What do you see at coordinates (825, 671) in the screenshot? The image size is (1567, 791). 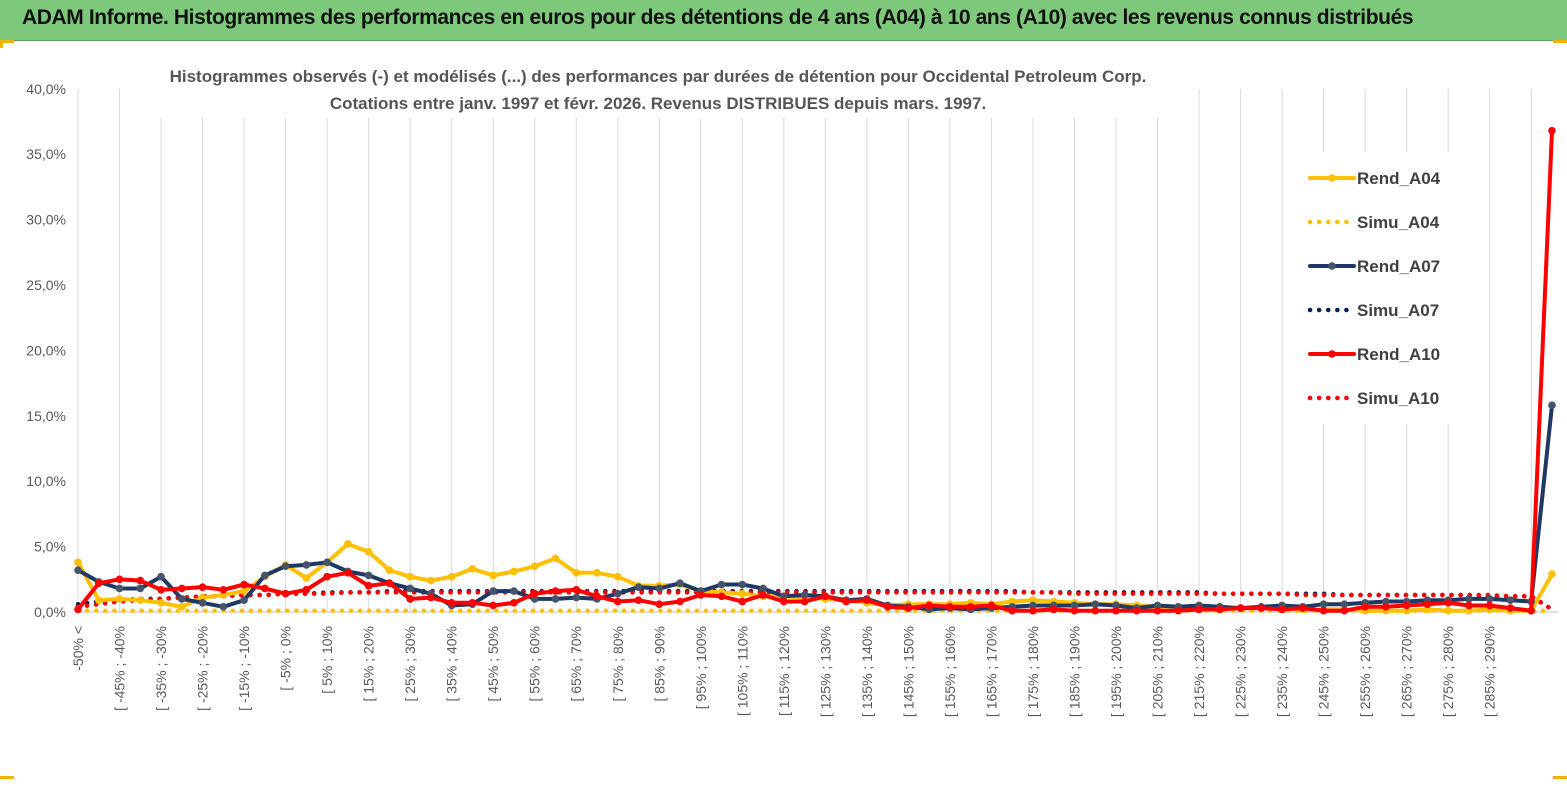 I see `x-tick-label: [ 125% ; 130%` at bounding box center [825, 671].